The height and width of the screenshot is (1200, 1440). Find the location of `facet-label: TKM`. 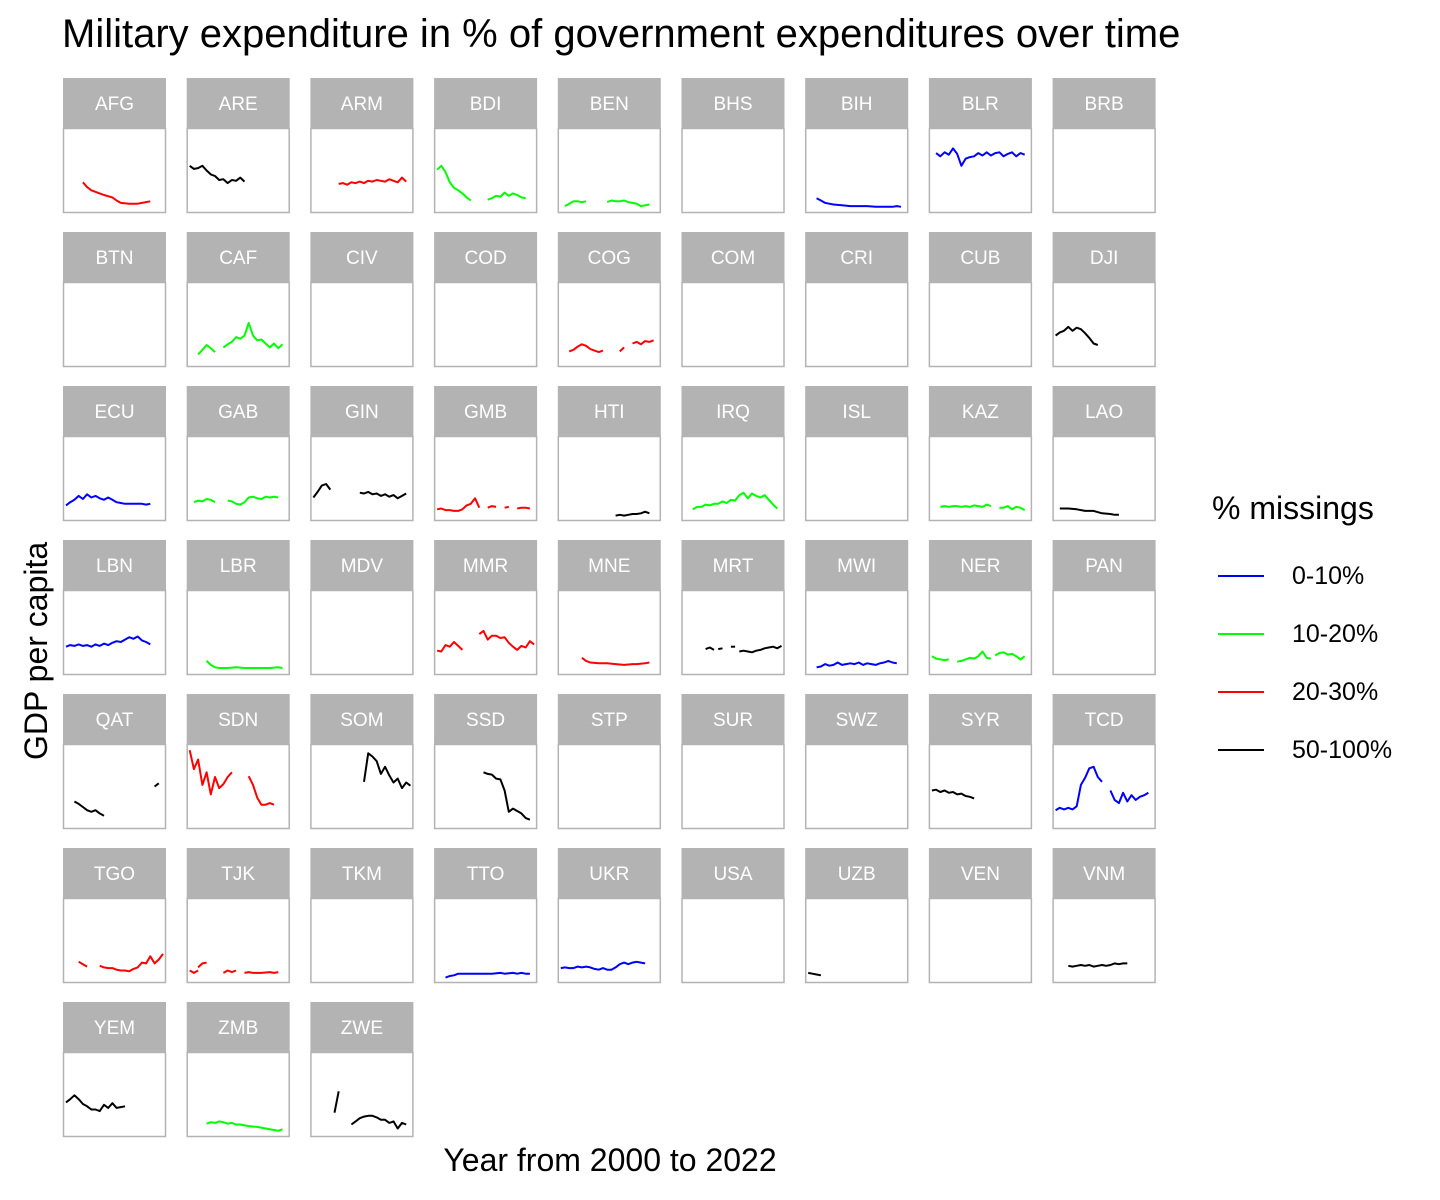

facet-label: TKM is located at coordinates (362, 874).